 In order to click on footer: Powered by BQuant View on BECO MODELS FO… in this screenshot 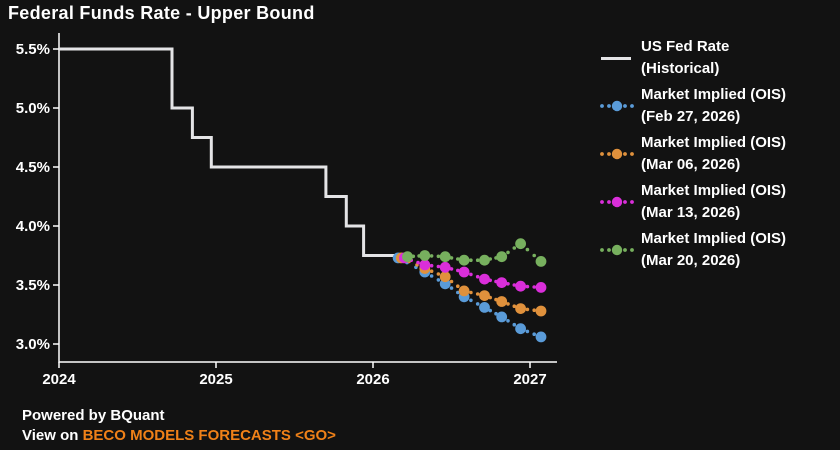, I will do `click(179, 425)`.